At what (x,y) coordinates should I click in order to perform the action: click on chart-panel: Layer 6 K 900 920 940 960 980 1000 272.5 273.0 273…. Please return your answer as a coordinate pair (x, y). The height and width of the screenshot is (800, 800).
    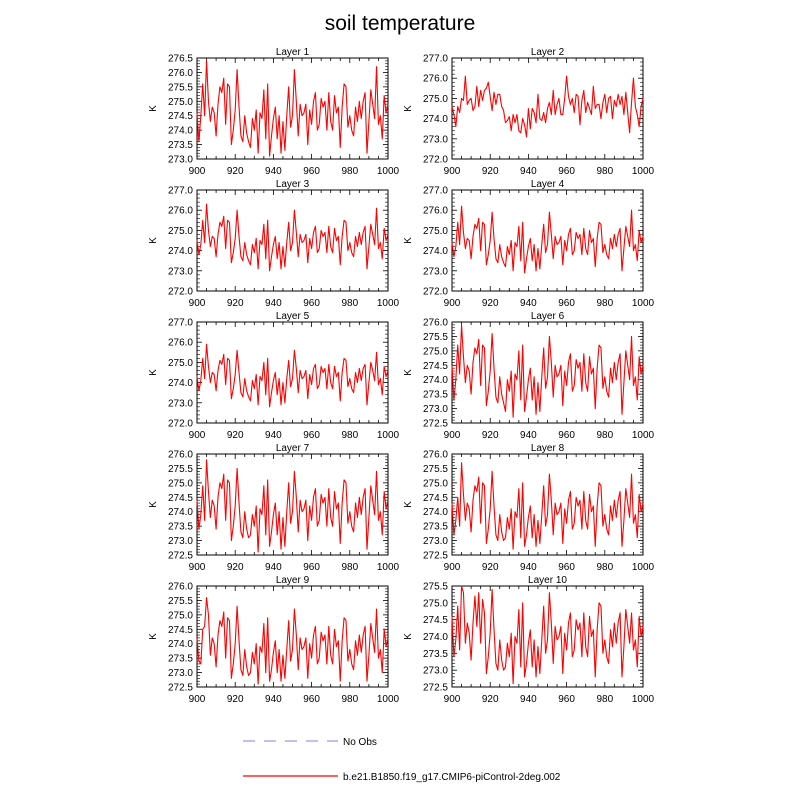
    Looking at the image, I should click on (529, 376).